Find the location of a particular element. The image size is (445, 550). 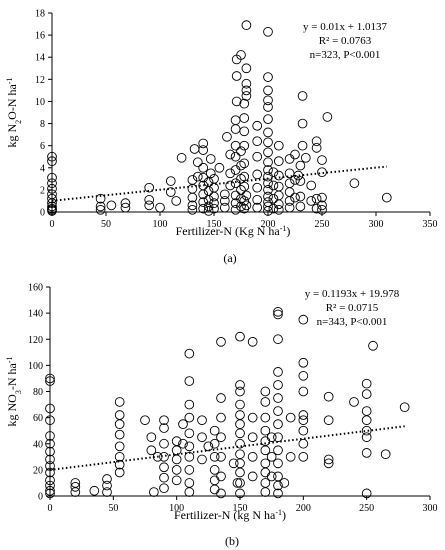

y-tick-label: 4 is located at coordinates (42, 168).